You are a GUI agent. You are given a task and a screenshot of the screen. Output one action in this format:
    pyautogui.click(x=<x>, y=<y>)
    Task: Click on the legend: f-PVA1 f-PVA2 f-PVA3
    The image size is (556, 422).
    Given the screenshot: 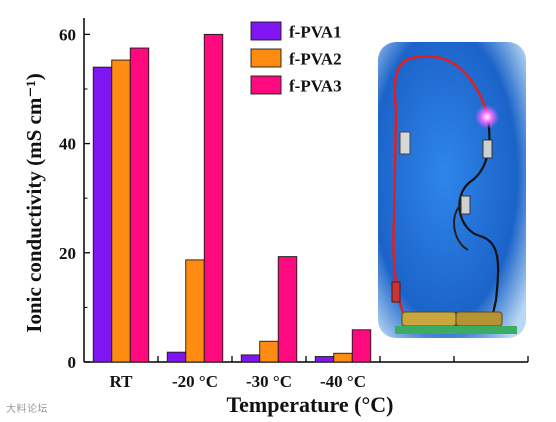 What is the action you would take?
    pyautogui.click(x=296, y=58)
    